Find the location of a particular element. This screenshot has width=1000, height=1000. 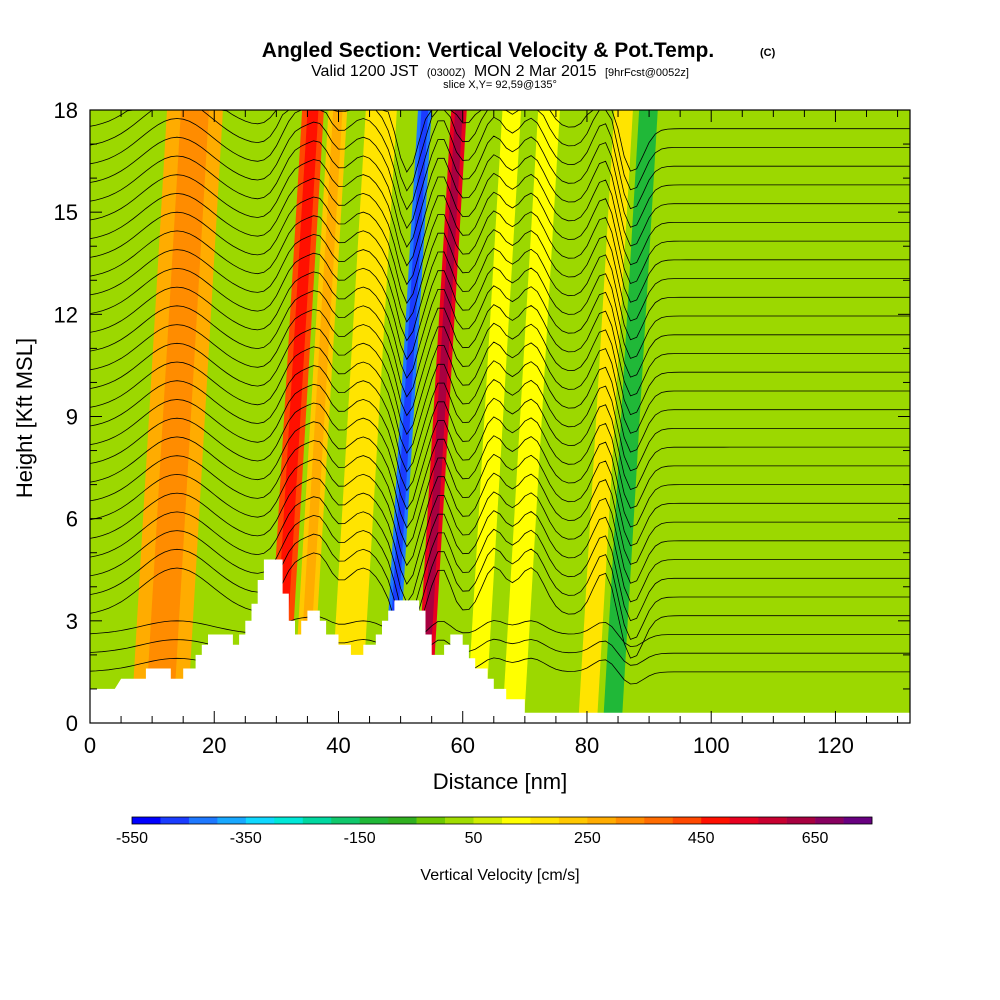

chart-title-units: (C) is located at coordinates (768, 53).